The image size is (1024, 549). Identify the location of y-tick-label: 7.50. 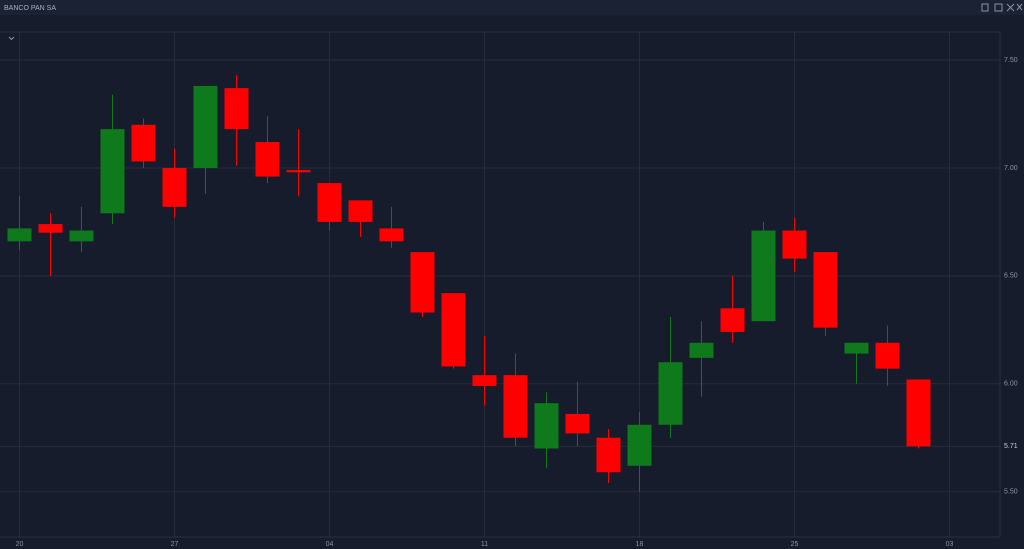
(1011, 60).